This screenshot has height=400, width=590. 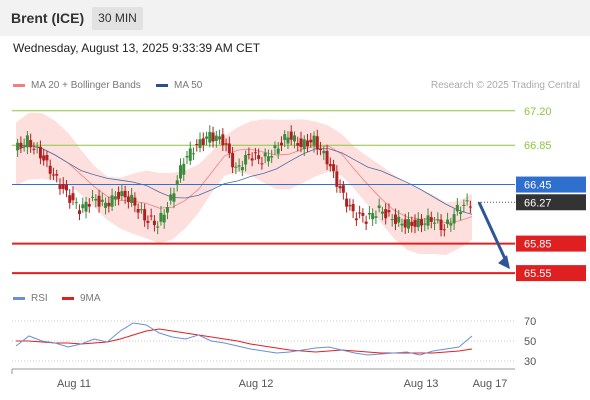 What do you see at coordinates (551, 273) in the screenshot?
I see `level-badge-65.55` at bounding box center [551, 273].